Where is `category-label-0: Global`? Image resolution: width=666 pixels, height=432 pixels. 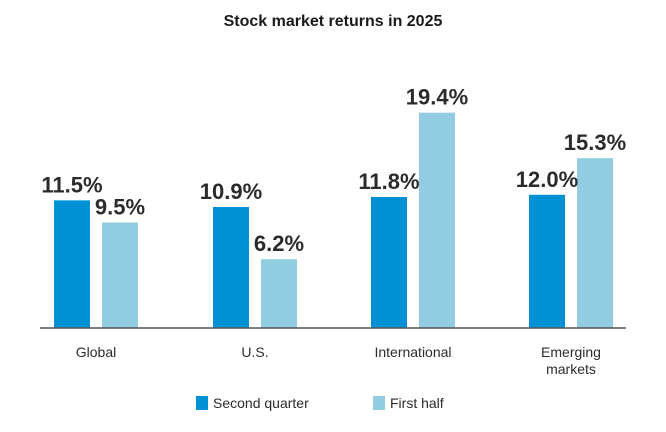
category-label-0: Global is located at coordinates (96, 352).